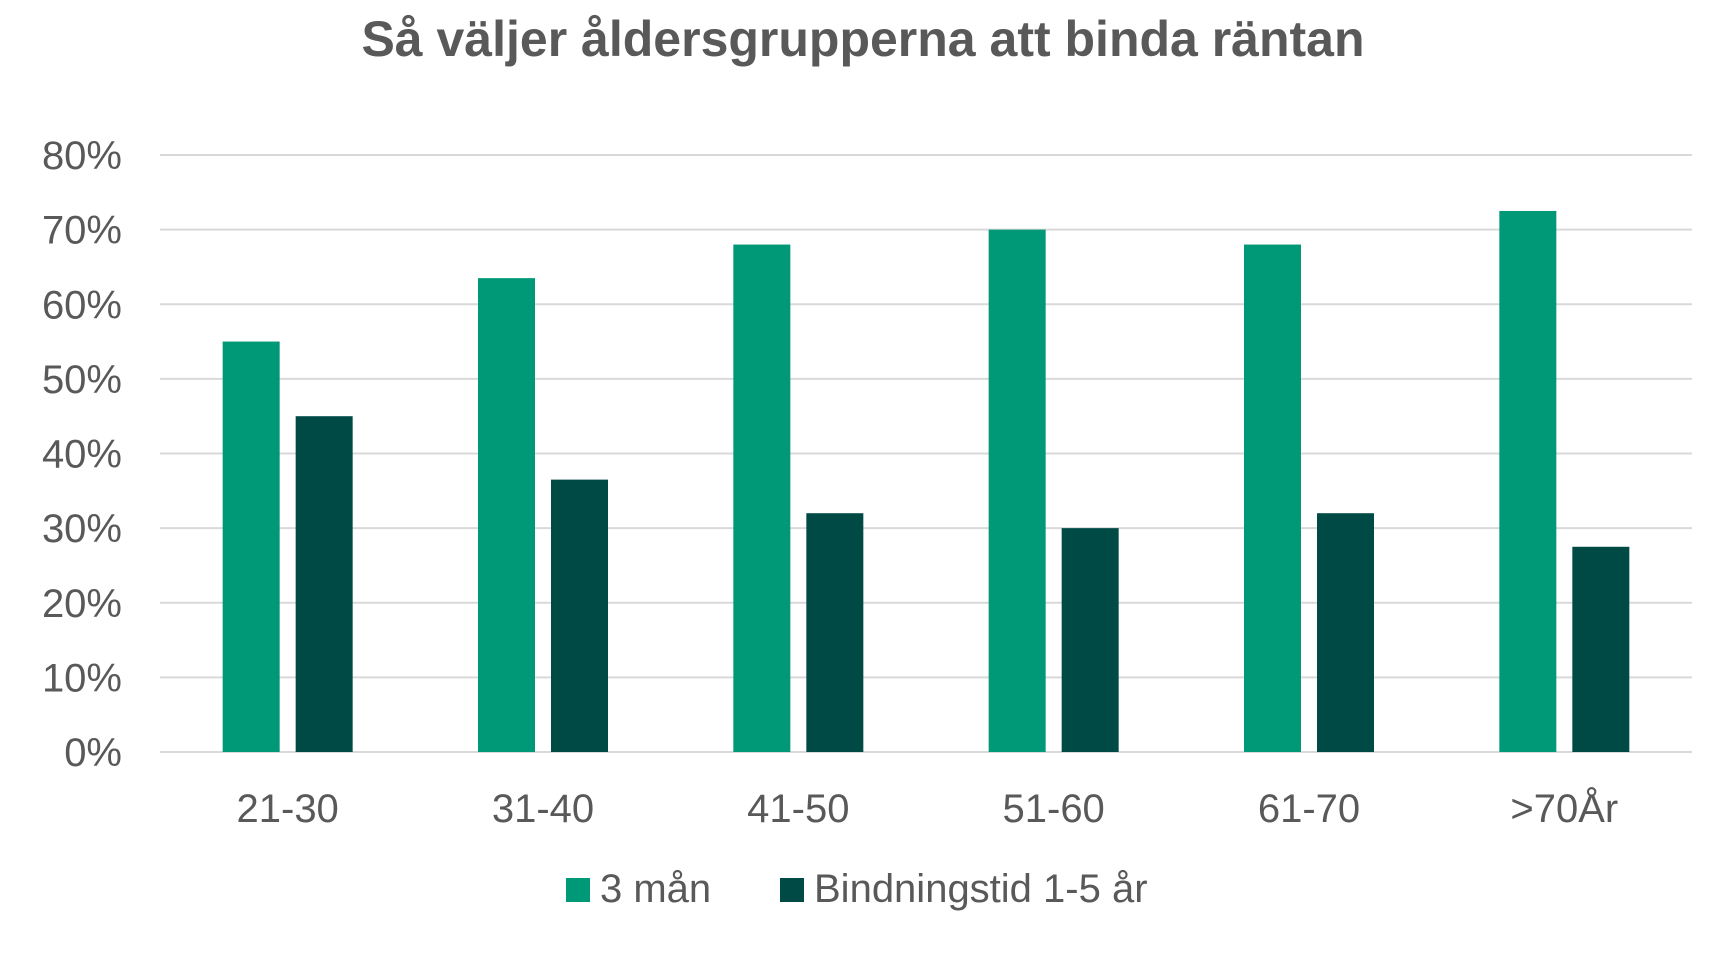  What do you see at coordinates (82, 231) in the screenshot?
I see `y-tick-label: 70%` at bounding box center [82, 231].